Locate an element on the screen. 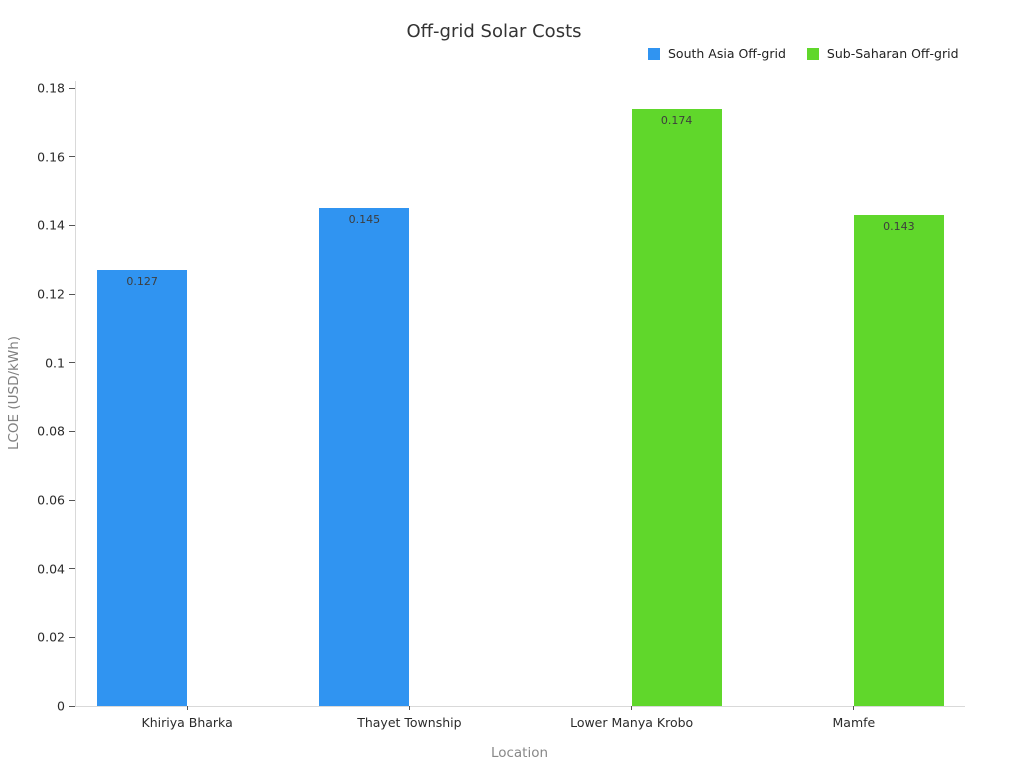 The image size is (1024, 768). y-tick-label: 0.1 is located at coordinates (55, 363).